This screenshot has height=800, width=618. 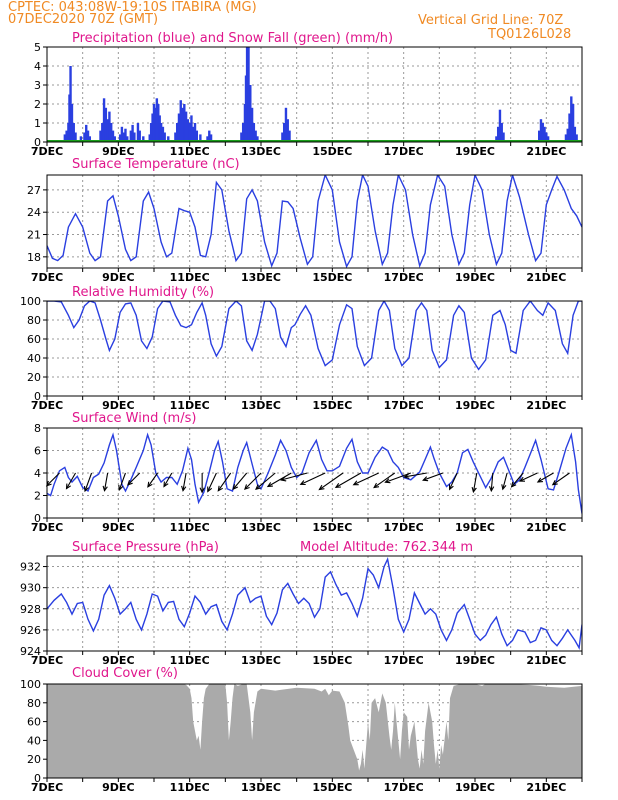 I want to click on pres-ytick-label: 932, so click(x=30, y=567).